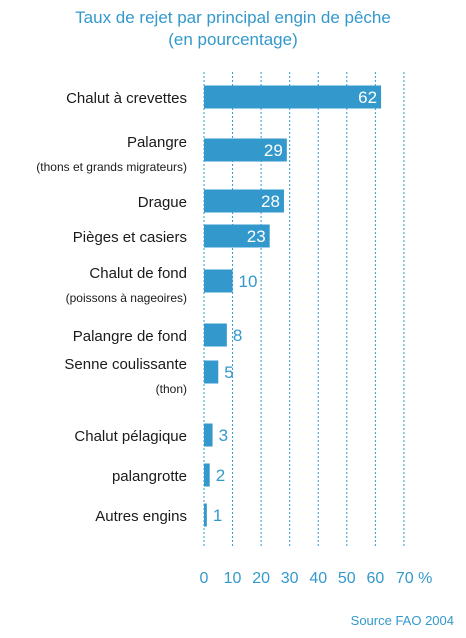 The height and width of the screenshot is (638, 466). I want to click on category-label: palangrotte, so click(149, 476).